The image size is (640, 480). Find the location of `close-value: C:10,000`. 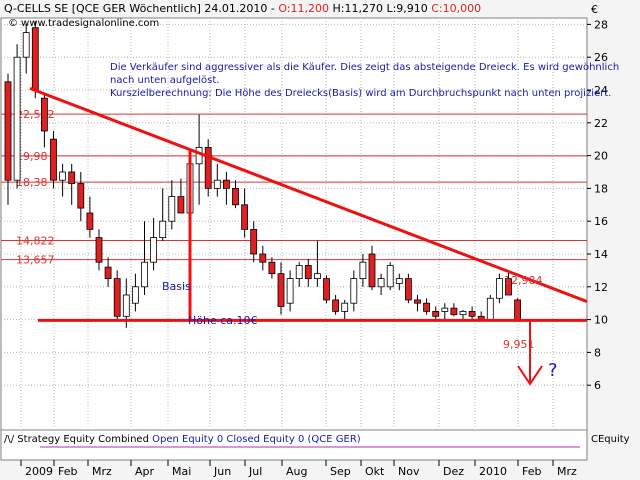

close-value: C:10,000 is located at coordinates (456, 8).